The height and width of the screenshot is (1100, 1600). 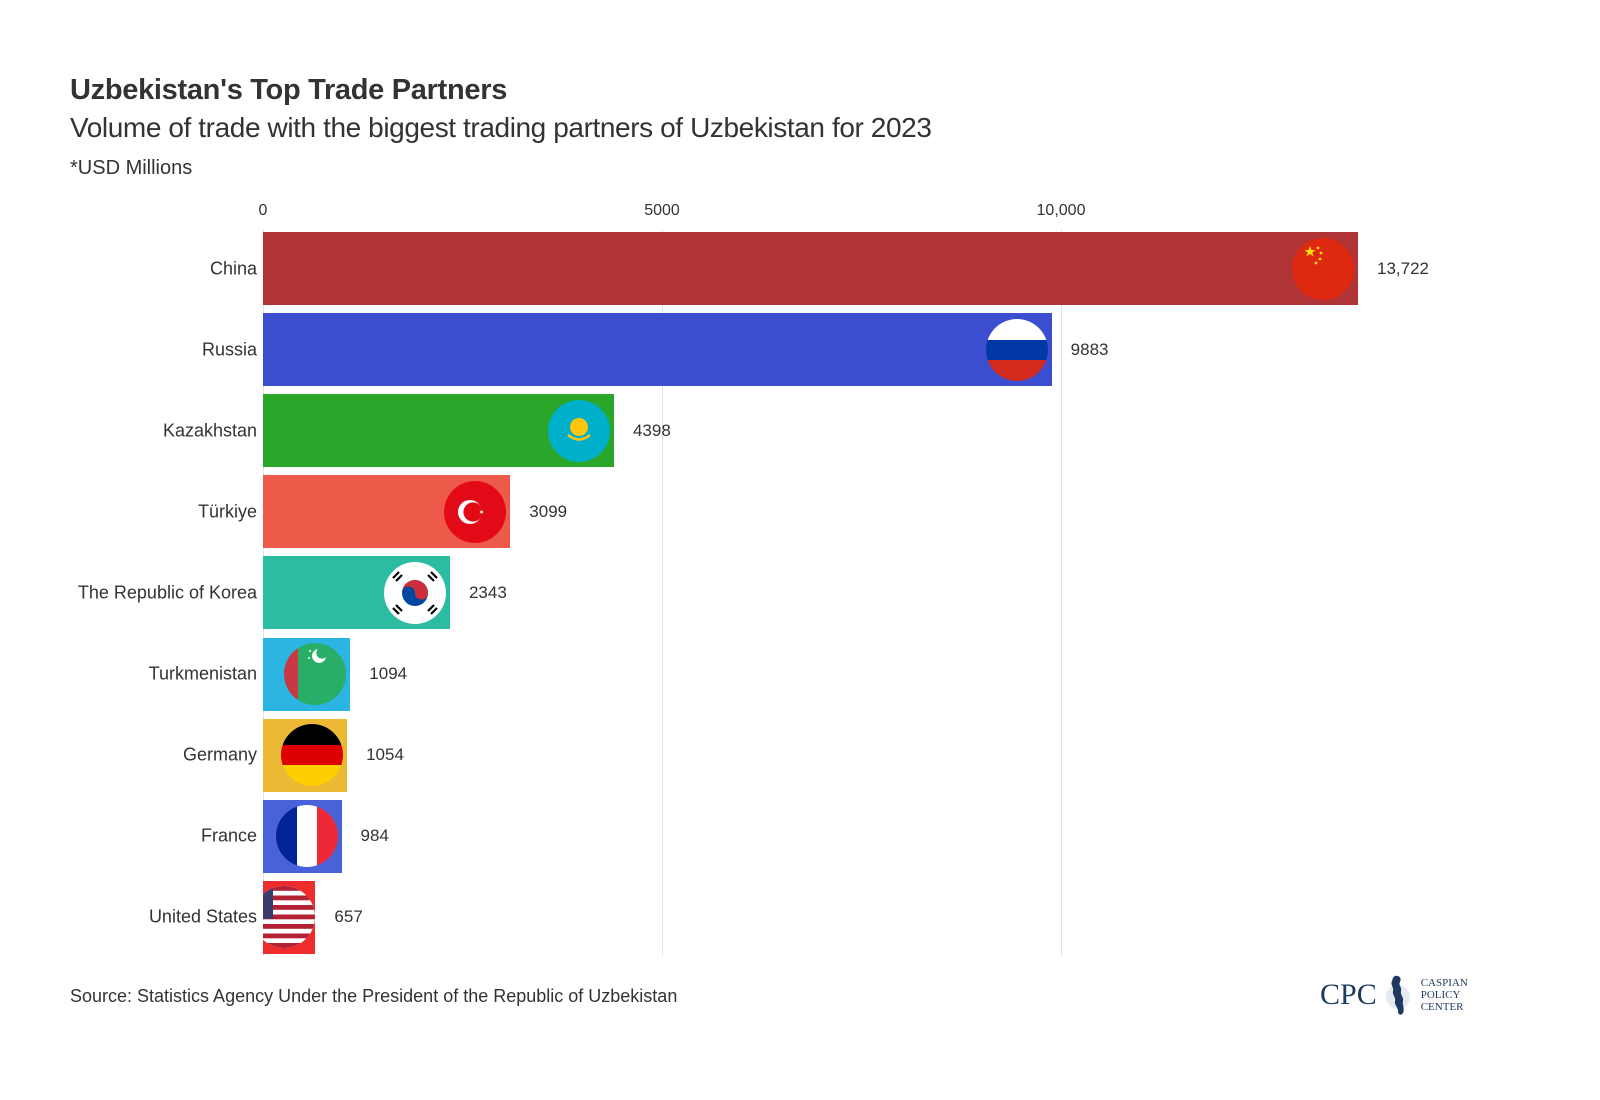 I want to click on chart-title: Uzbekistan's Top Trade Partners, so click(x=289, y=90).